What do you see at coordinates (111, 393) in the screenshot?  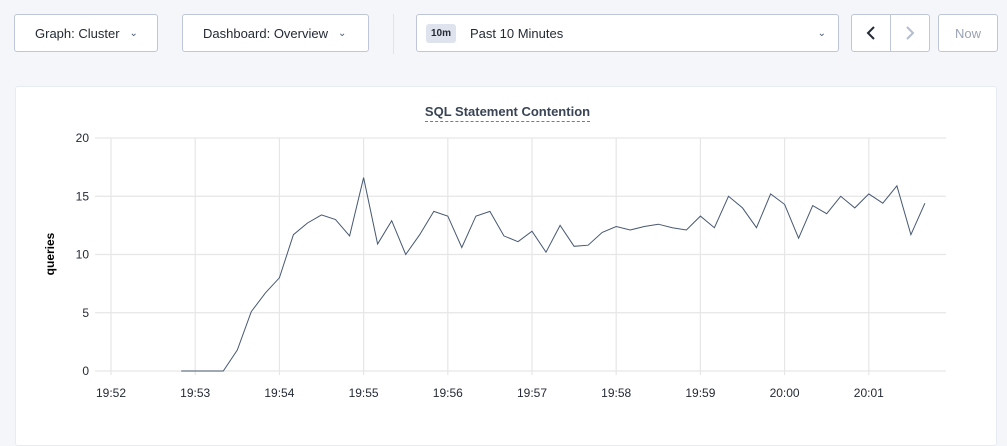 I see `x-tick-label: 19:52` at bounding box center [111, 393].